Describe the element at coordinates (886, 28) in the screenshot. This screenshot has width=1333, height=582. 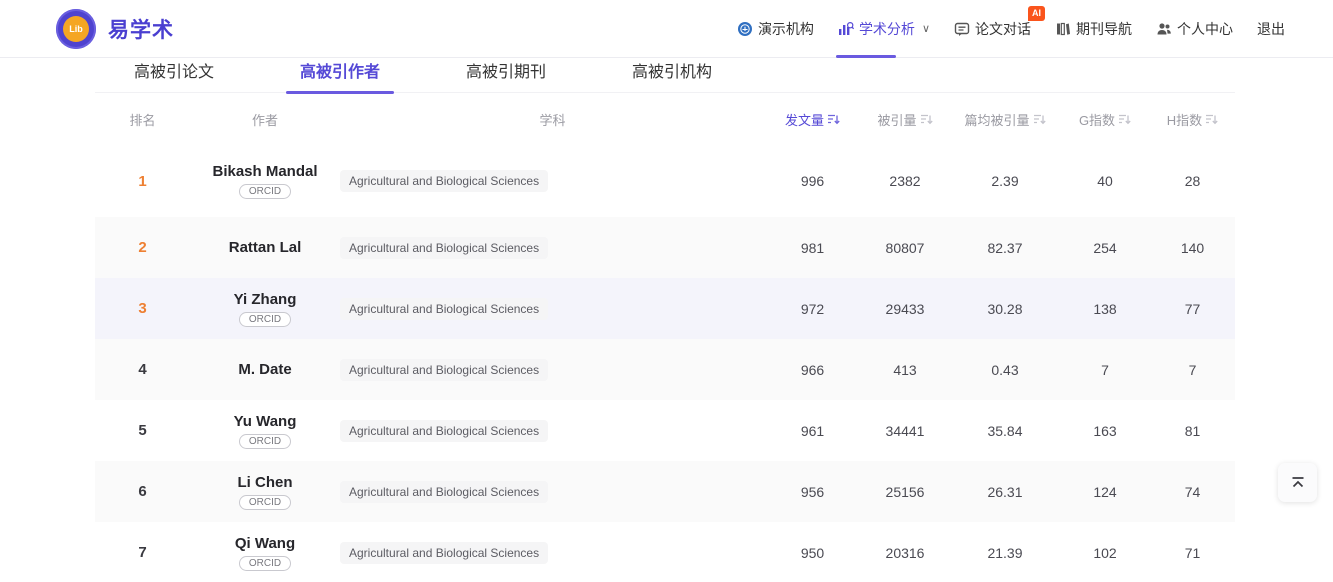
I see `nav-item-label: 学术分析` at that location.